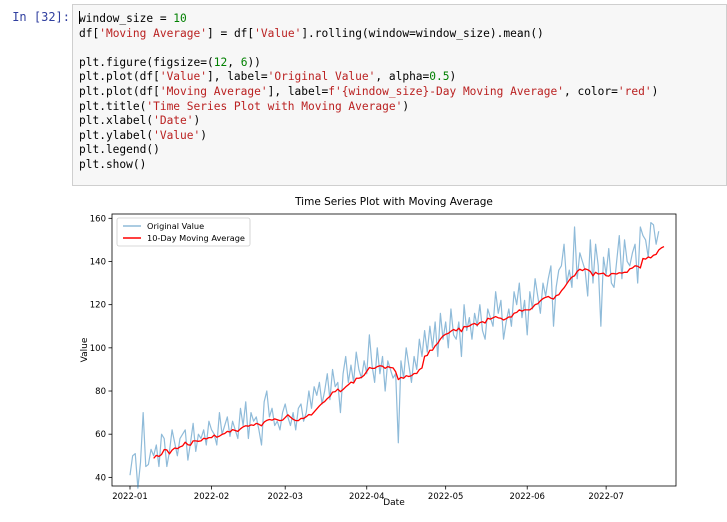 Image resolution: width=727 pixels, height=522 pixels. I want to click on y-tick-label: 140, so click(98, 262).